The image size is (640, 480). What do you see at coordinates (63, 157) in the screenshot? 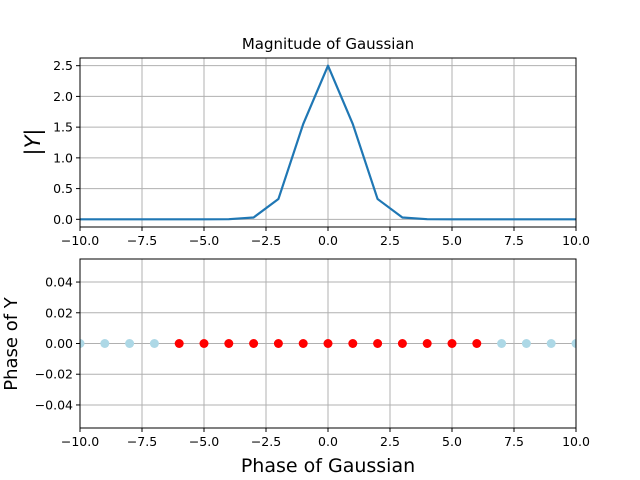
I see `y-tick-label: 1.0` at bounding box center [63, 157].